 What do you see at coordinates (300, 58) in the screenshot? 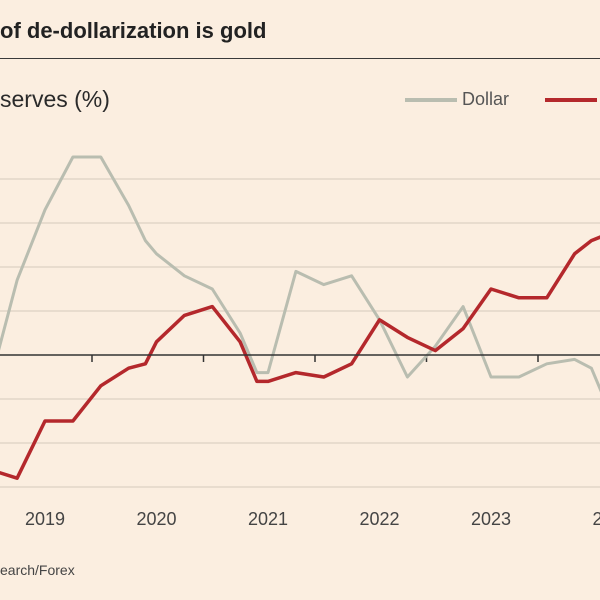
I see `title-divider` at bounding box center [300, 58].